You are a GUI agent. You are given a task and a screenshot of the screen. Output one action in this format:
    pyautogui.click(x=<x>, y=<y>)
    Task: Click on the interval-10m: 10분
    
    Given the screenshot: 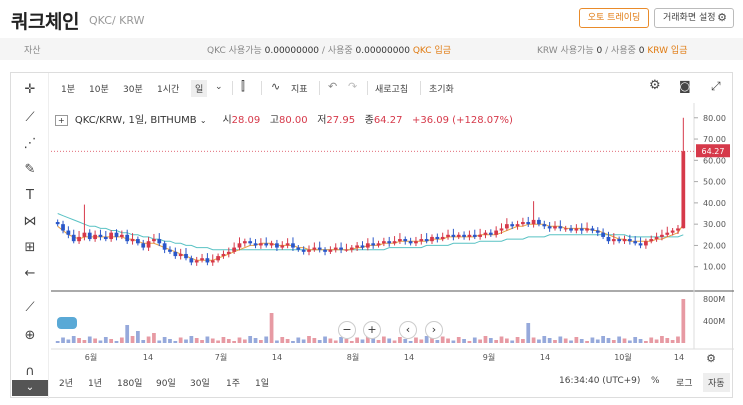 What is the action you would take?
    pyautogui.click(x=99, y=90)
    